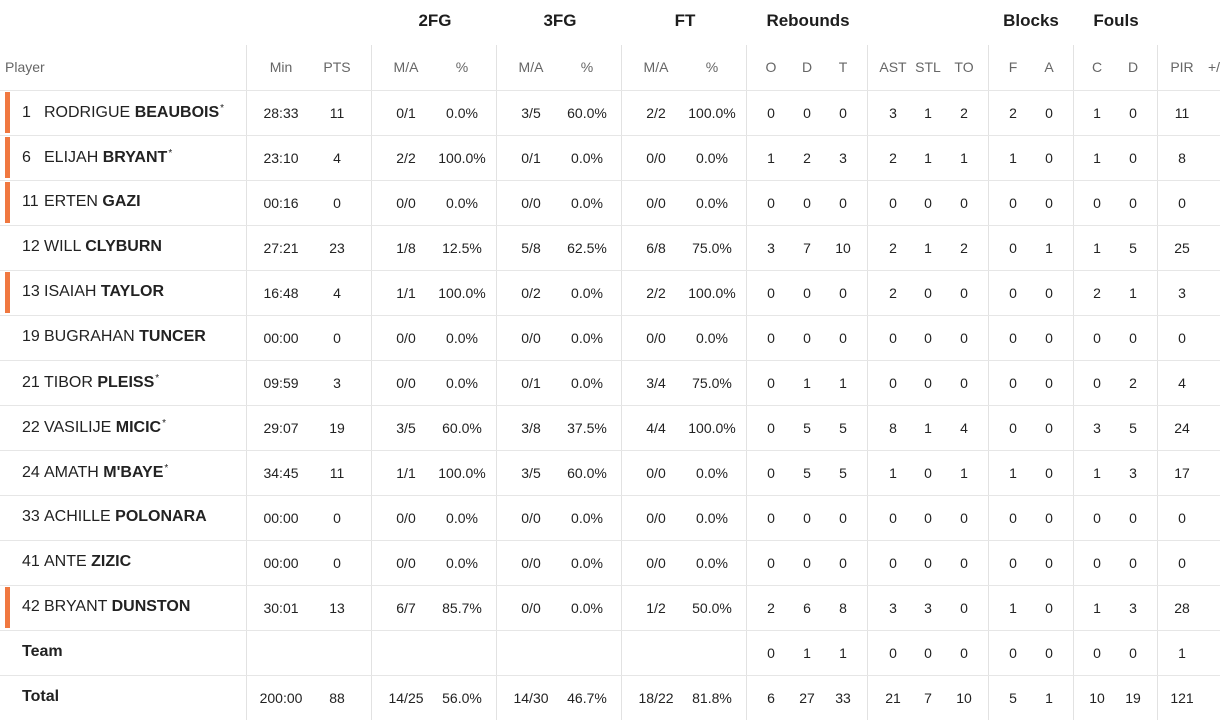  What do you see at coordinates (337, 428) in the screenshot?
I see `stat-cell: 19` at bounding box center [337, 428].